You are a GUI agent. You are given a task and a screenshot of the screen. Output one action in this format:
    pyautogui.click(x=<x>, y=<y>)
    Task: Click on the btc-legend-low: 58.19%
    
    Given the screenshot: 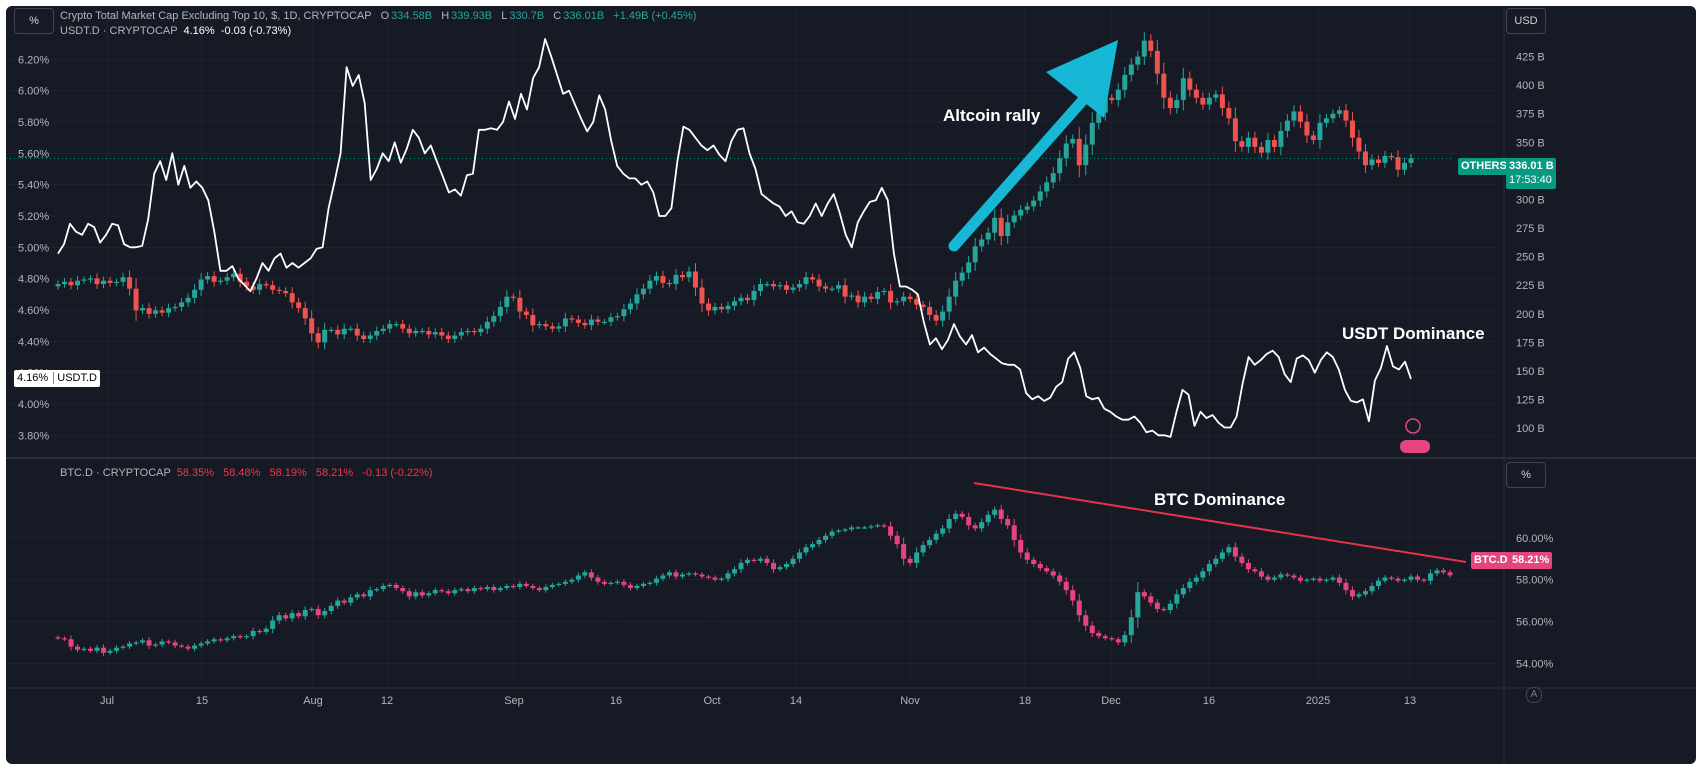 What is the action you would take?
    pyautogui.click(x=288, y=473)
    